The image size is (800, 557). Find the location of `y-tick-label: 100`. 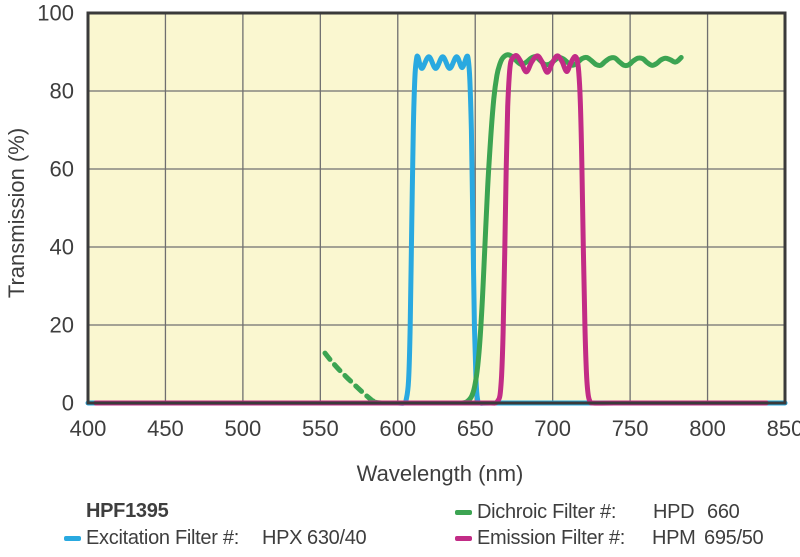

y-tick-label: 100 is located at coordinates (55, 13).